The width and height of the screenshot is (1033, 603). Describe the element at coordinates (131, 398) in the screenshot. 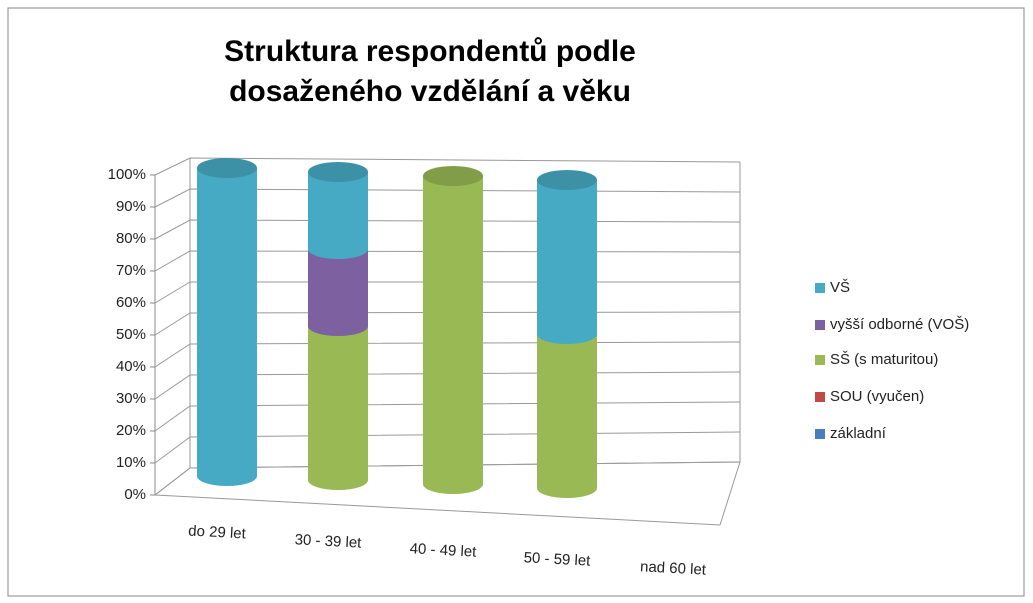

I see `y-tick-label: 30%` at that location.